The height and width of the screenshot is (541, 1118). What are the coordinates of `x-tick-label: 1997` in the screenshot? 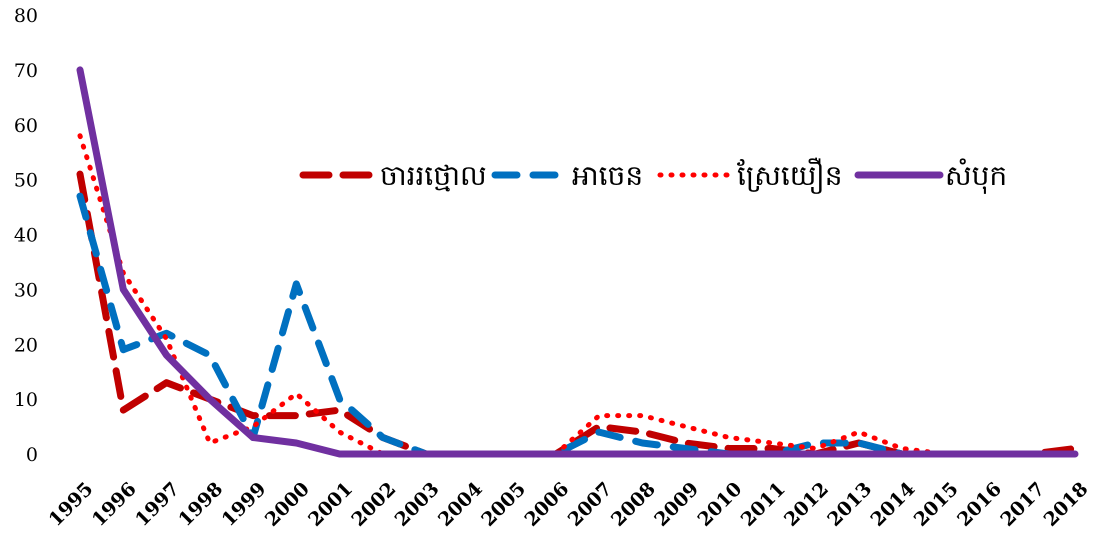 It's located at (157, 504).